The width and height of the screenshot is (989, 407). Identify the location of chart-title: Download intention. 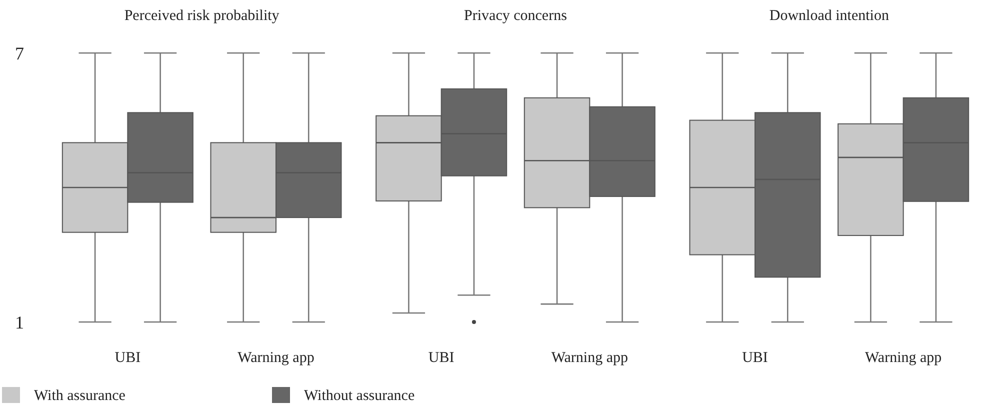
(829, 16).